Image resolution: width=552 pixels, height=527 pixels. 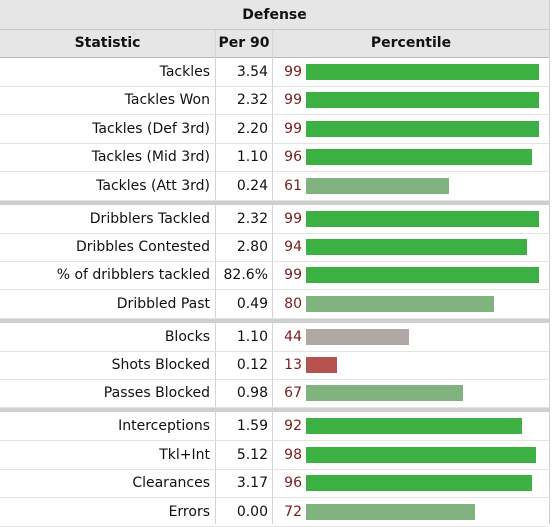 I want to click on per90-value: 3.54, so click(x=252, y=72).